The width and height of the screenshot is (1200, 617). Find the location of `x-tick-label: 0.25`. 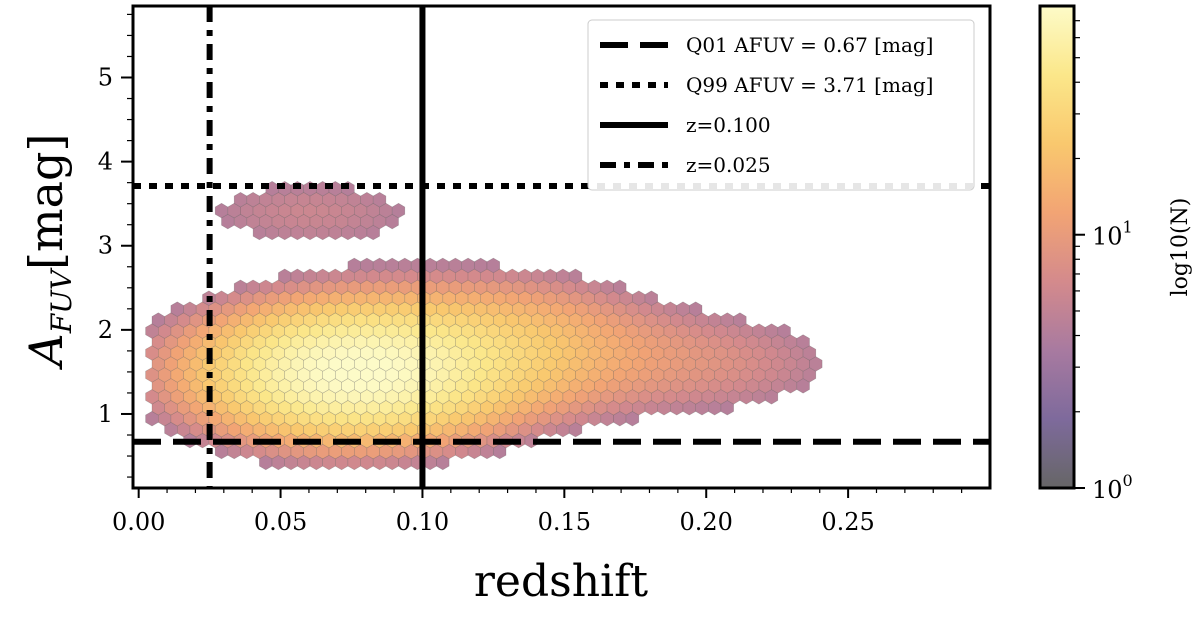

x-tick-label: 0.25 is located at coordinates (847, 522).